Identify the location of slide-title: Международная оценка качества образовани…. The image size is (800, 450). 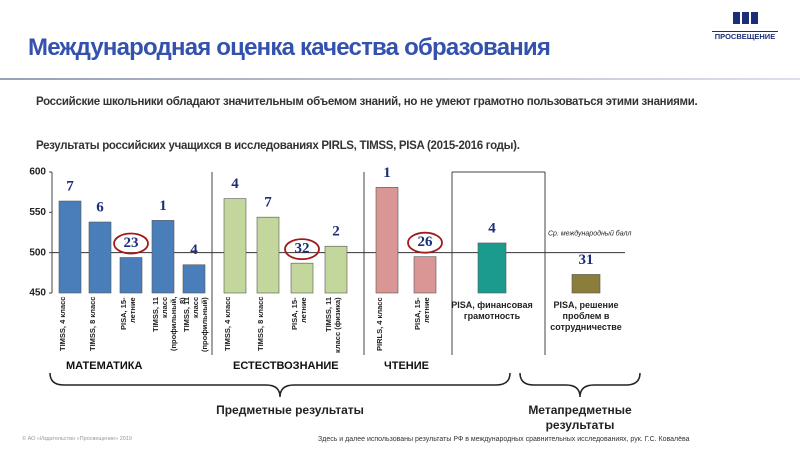
(289, 47).